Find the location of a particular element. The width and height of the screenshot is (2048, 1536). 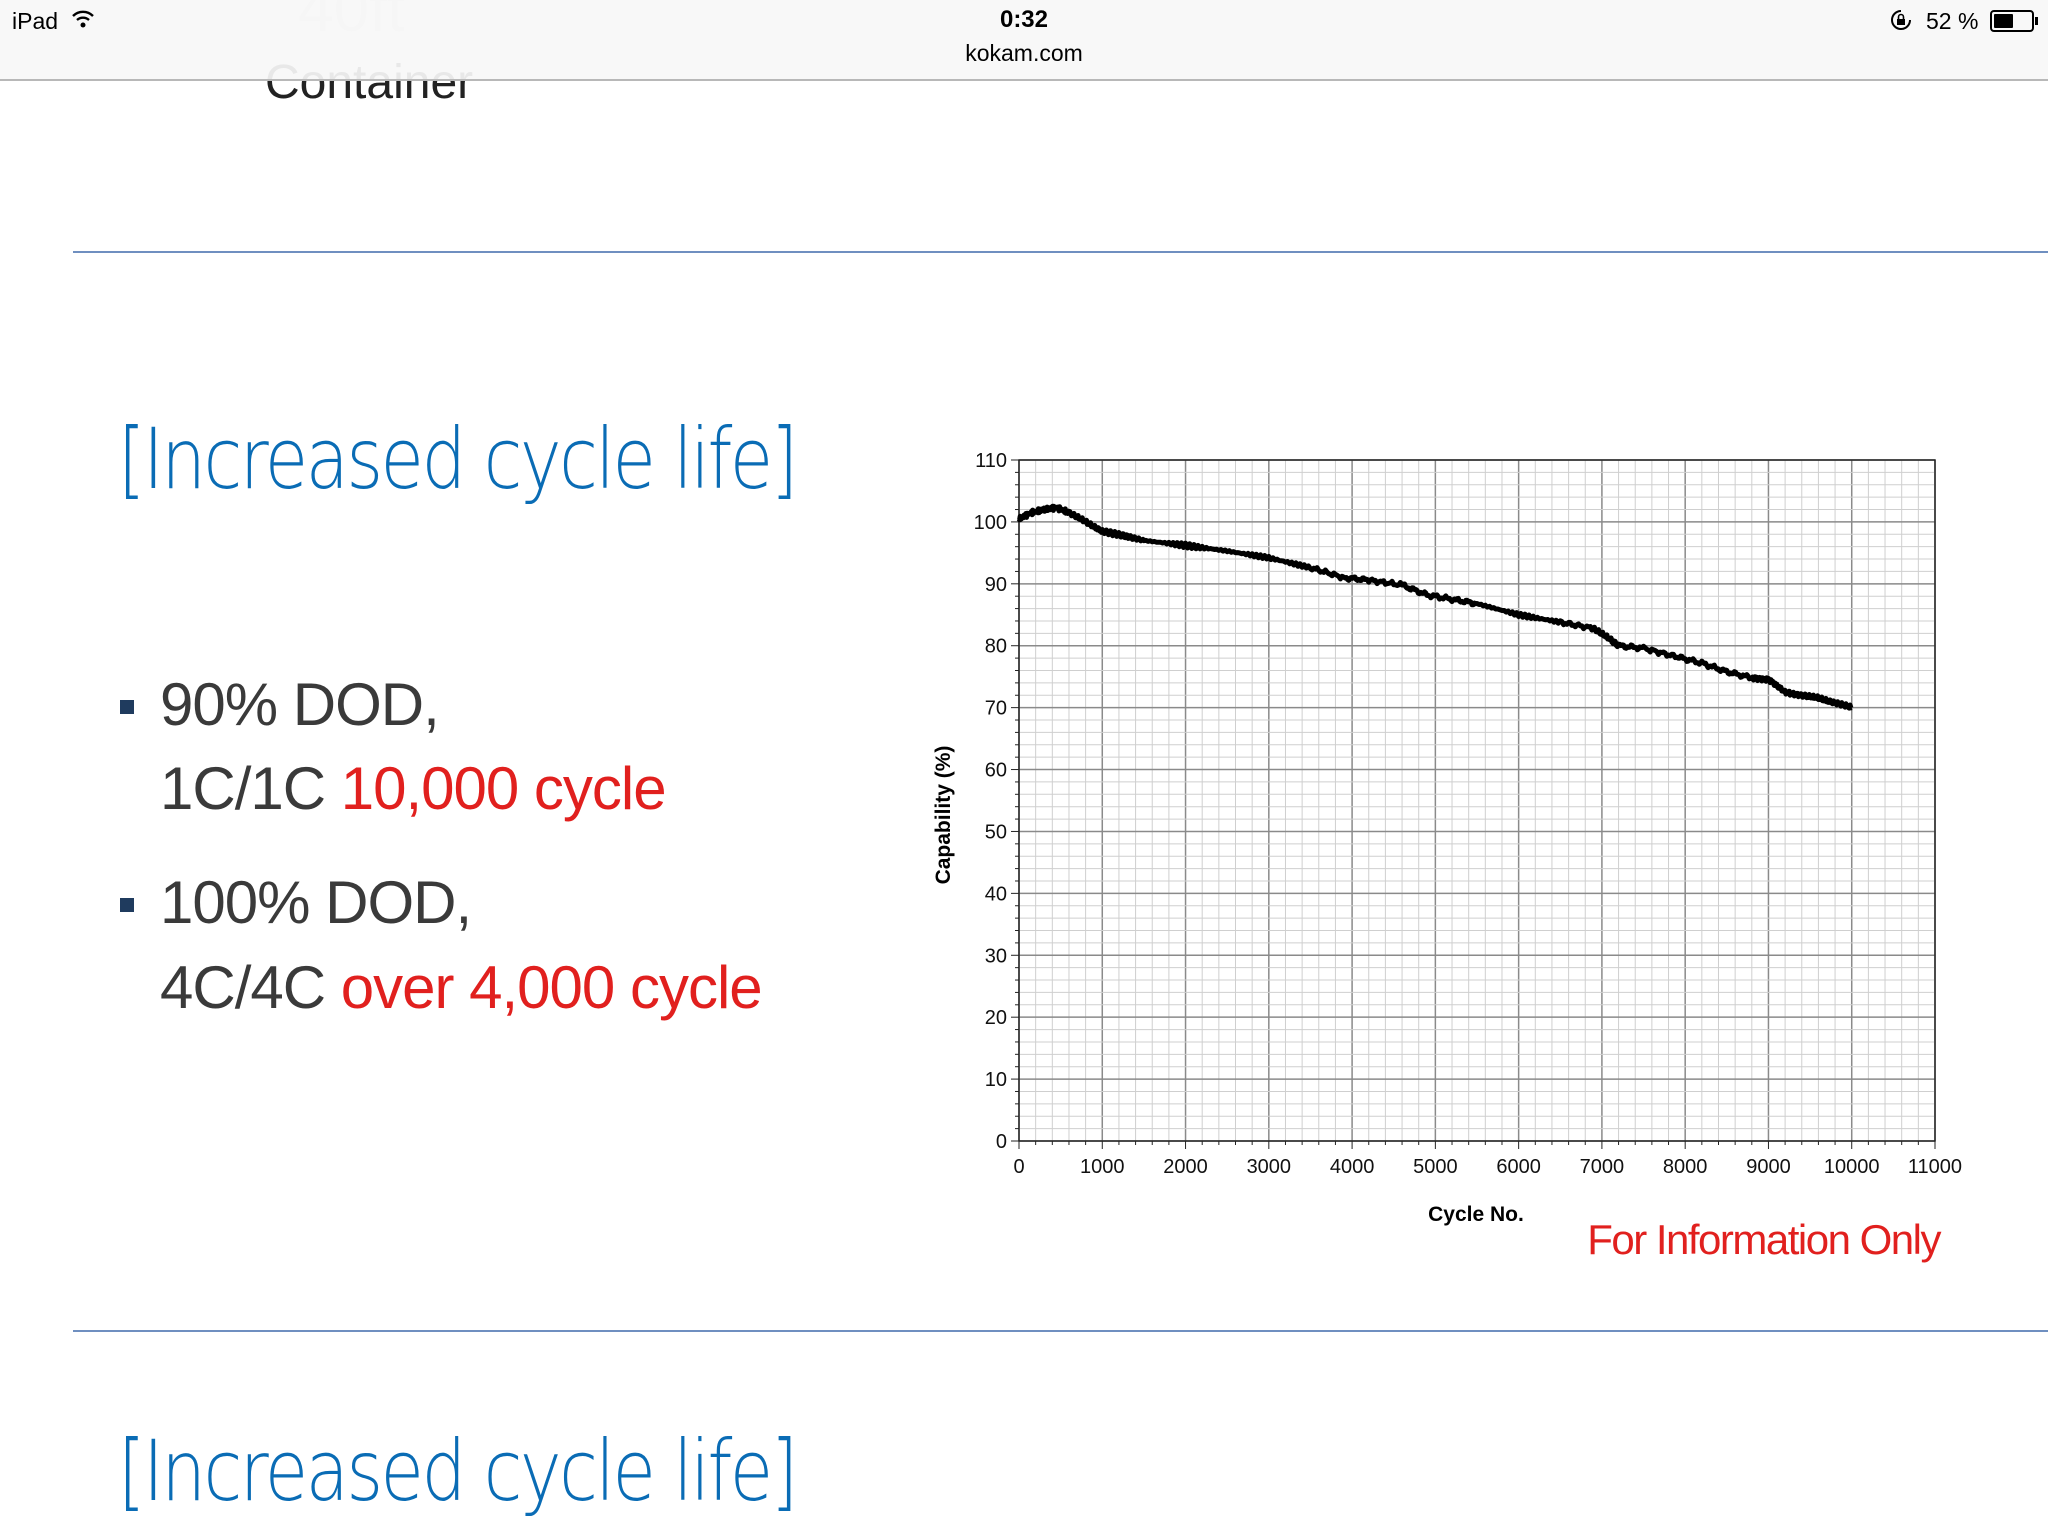

x-tick-label: 10000 is located at coordinates (1852, 1167).